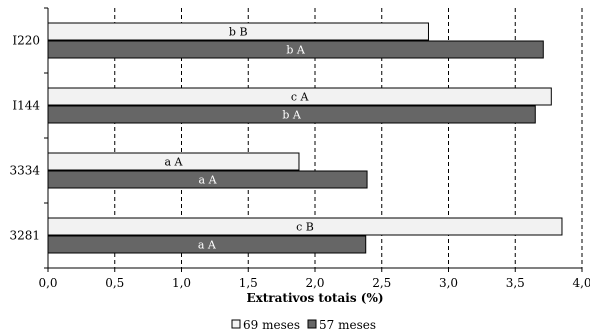 Image resolution: width=590 pixels, height=336 pixels. Describe the element at coordinates (24, 171) in the screenshot. I see `category-label: 3334` at that location.